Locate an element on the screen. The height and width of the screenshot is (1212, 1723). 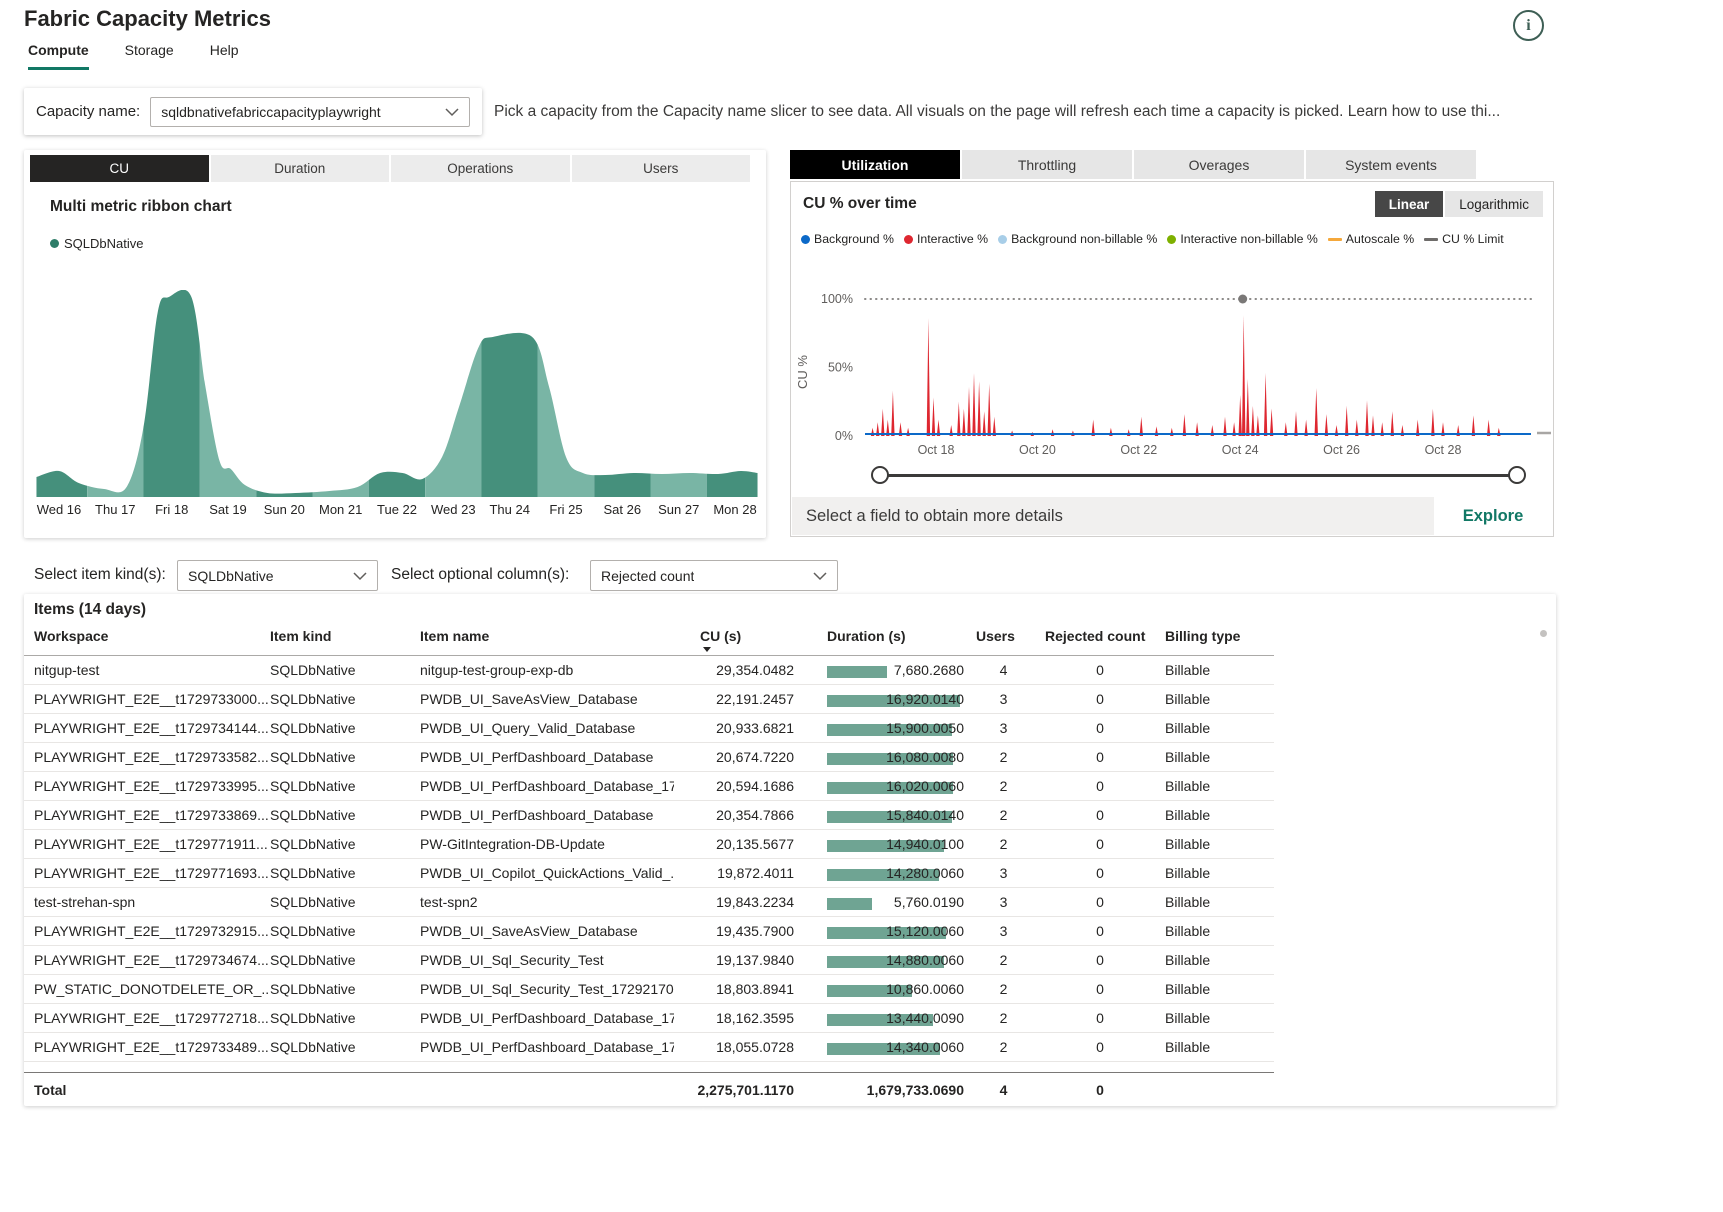
svg-text: Fri 18 is located at coordinates (171, 509).